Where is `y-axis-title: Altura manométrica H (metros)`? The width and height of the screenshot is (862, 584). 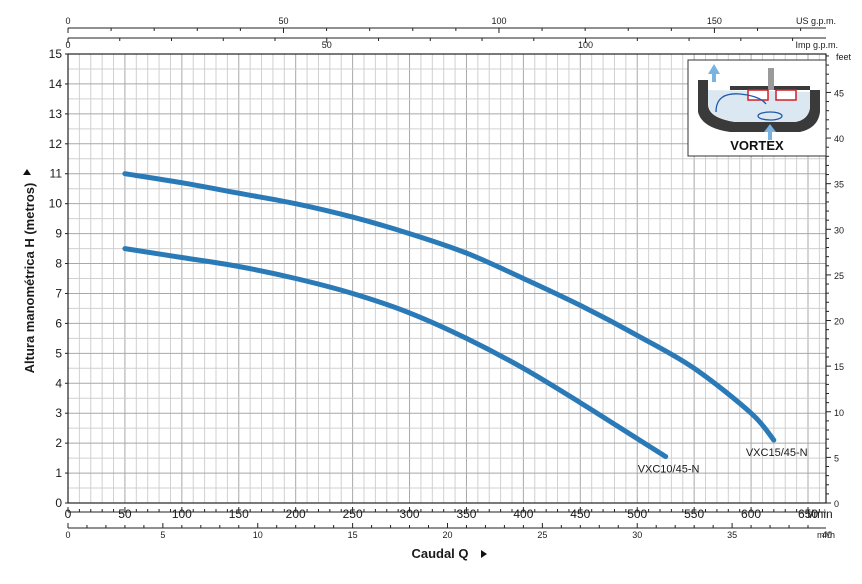
y-axis-title: Altura manométrica H (metros) is located at coordinates (29, 278).